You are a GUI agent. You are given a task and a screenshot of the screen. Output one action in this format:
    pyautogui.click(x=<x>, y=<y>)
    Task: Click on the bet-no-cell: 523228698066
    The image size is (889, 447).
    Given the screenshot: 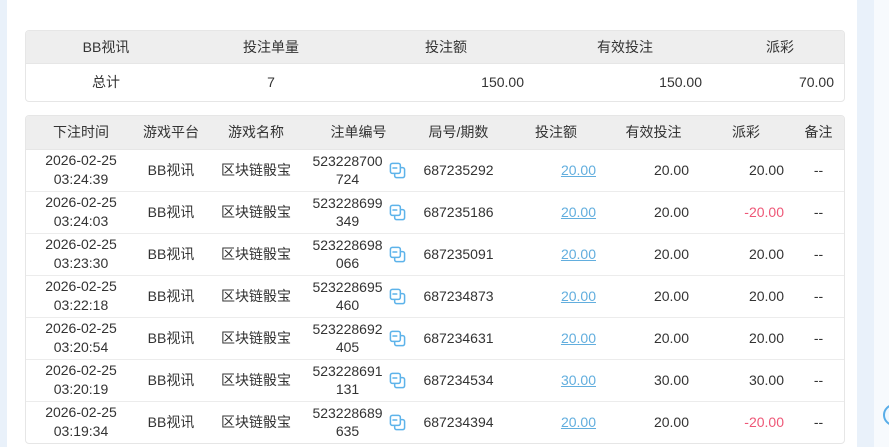 What is the action you would take?
    pyautogui.click(x=358, y=254)
    